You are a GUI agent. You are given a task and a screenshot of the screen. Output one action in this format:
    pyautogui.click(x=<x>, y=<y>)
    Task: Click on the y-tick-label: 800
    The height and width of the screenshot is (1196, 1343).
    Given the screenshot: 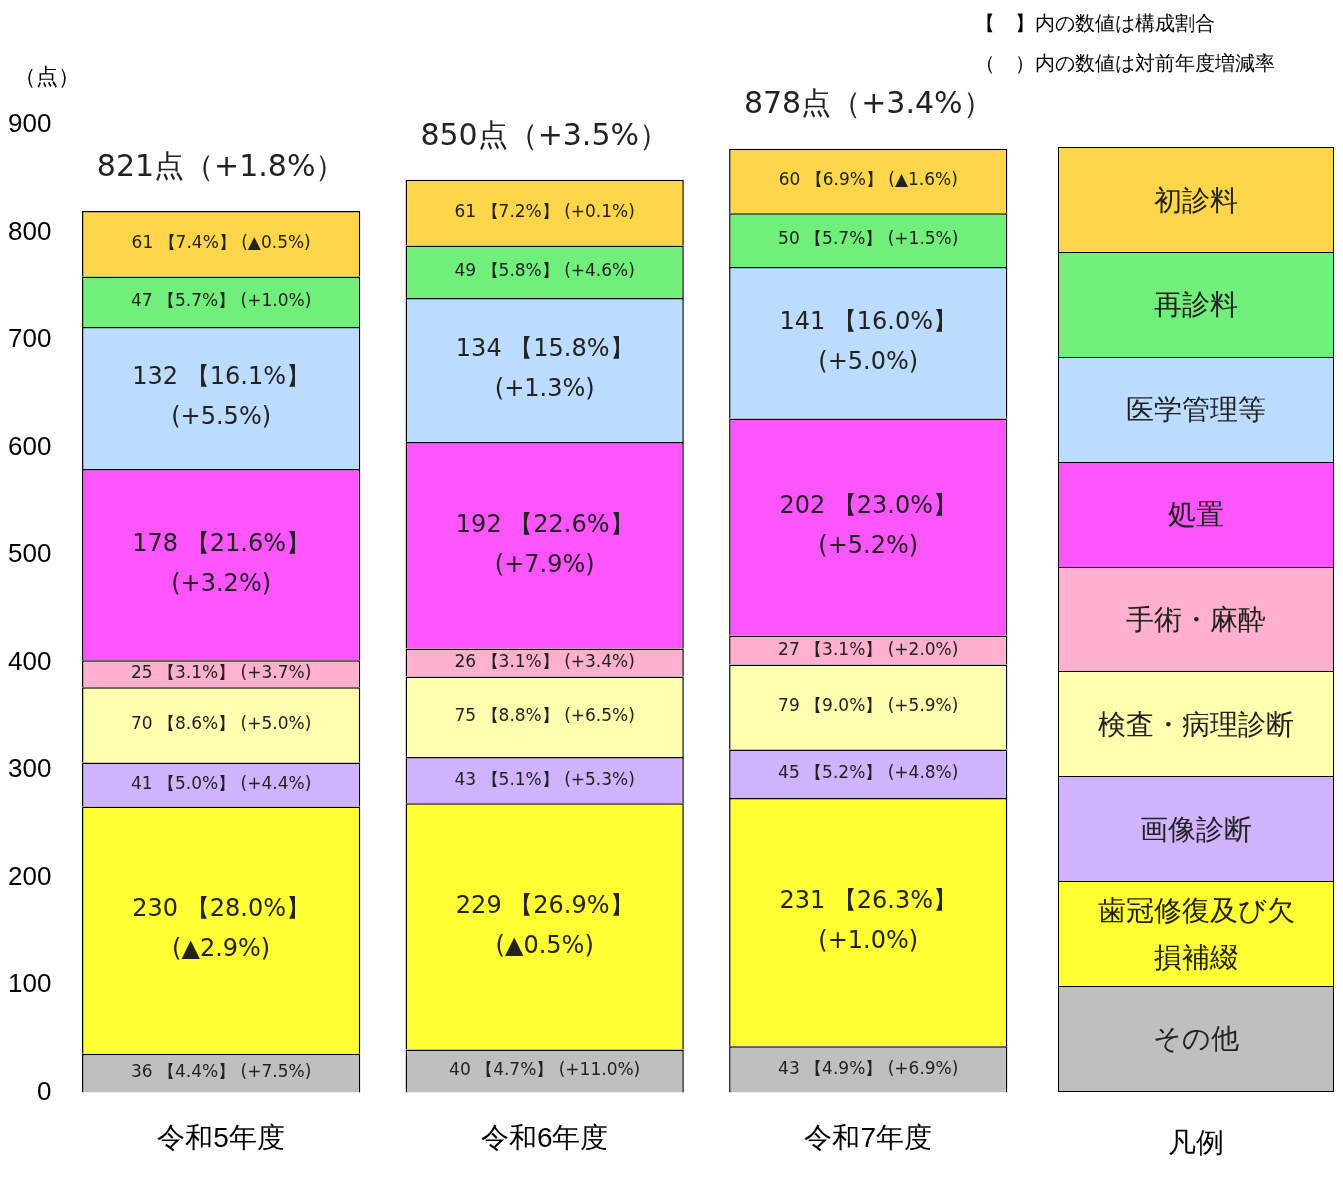 What is the action you would take?
    pyautogui.click(x=29, y=230)
    